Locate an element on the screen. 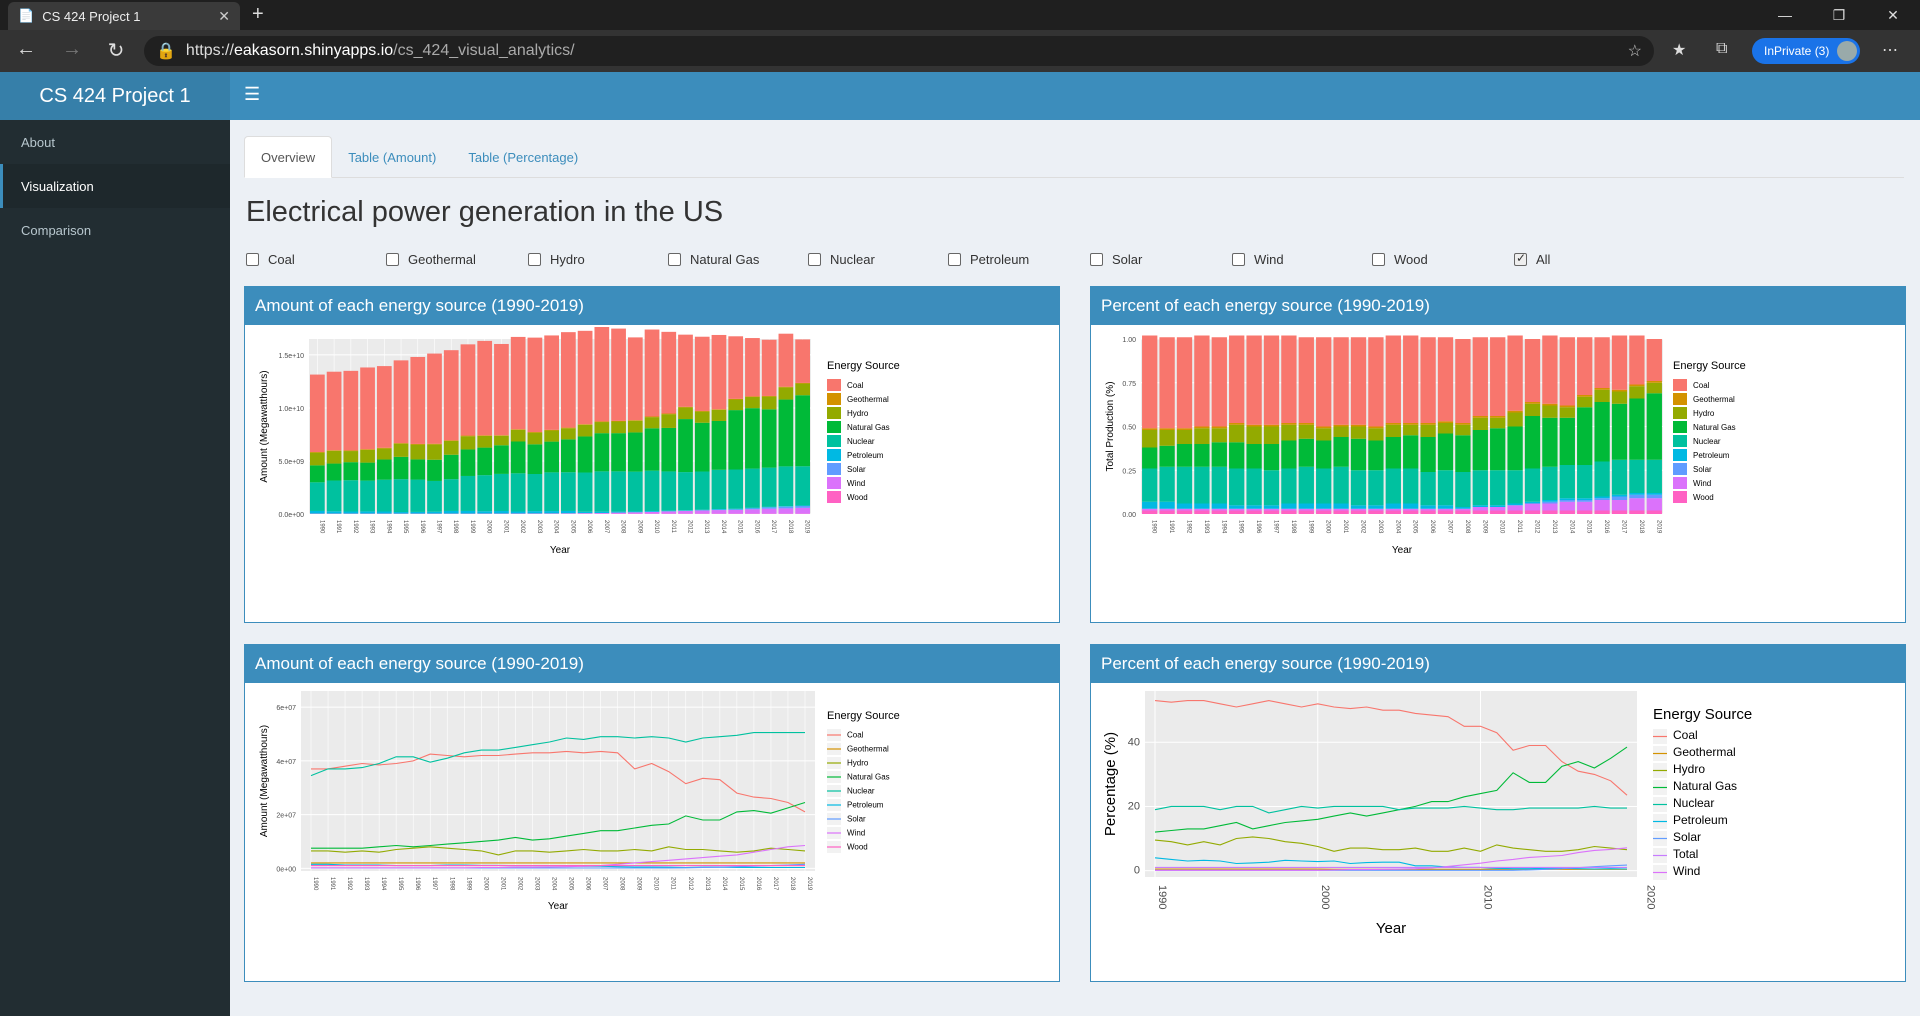  new-tab-icon: + is located at coordinates (258, 14).